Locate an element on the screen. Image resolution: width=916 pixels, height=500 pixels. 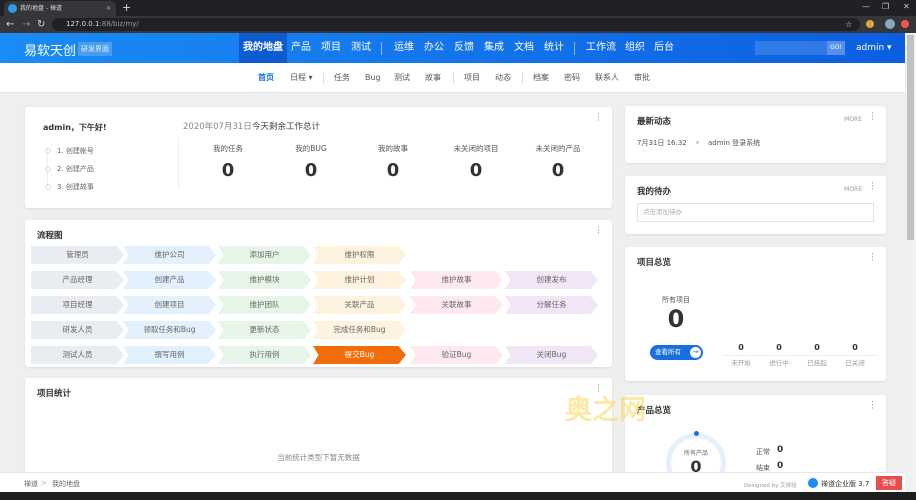
subnav-bug: Bug is located at coordinates (373, 77).